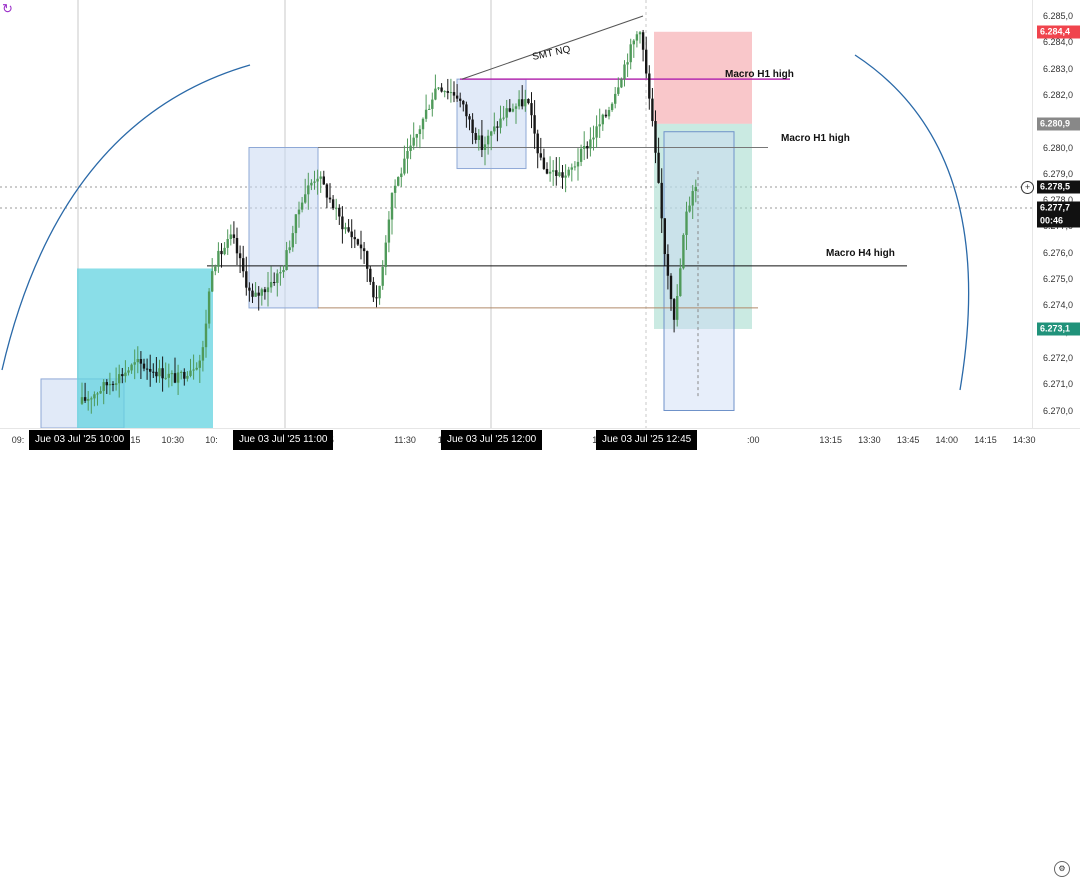 This screenshot has height=877, width=1080. What do you see at coordinates (173, 440) in the screenshot?
I see `time-tick: 10:30` at bounding box center [173, 440].